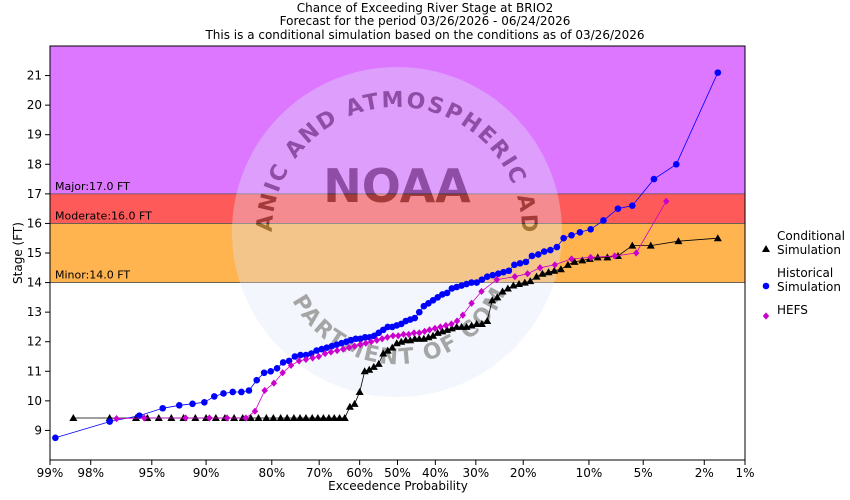 Image resolution: width=850 pixels, height=500 pixels. I want to click on x-tick-label: 70%, so click(319, 473).